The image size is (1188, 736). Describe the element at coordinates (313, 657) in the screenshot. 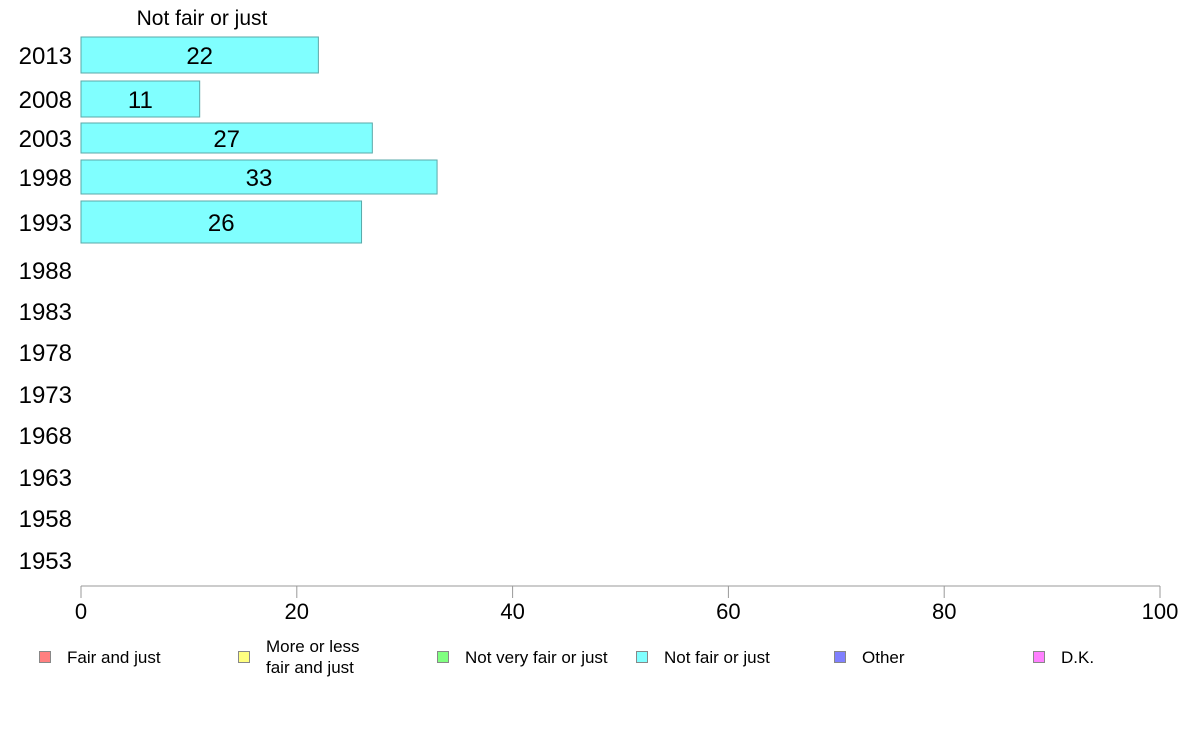

I see `legend-label: More or less fair and just` at that location.